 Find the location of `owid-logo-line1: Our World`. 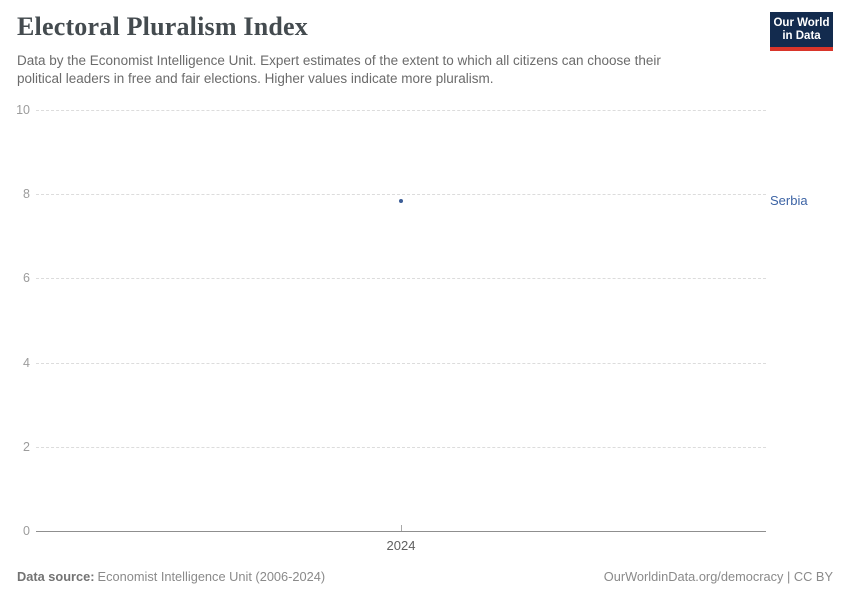

owid-logo-line1: Our World is located at coordinates (801, 22).